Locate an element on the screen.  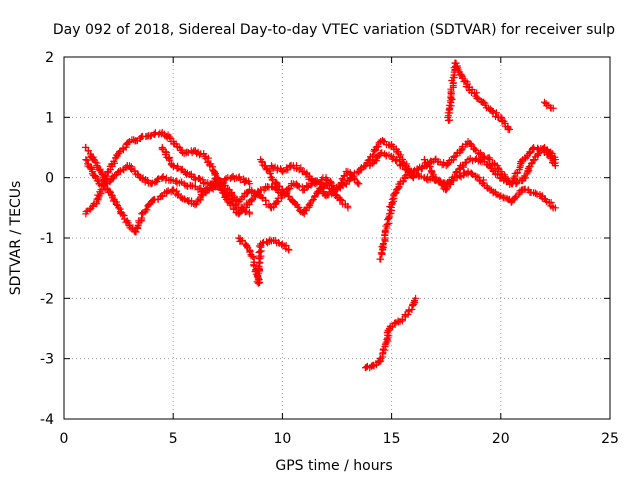
y-tick-label: 1 is located at coordinates (49, 118).